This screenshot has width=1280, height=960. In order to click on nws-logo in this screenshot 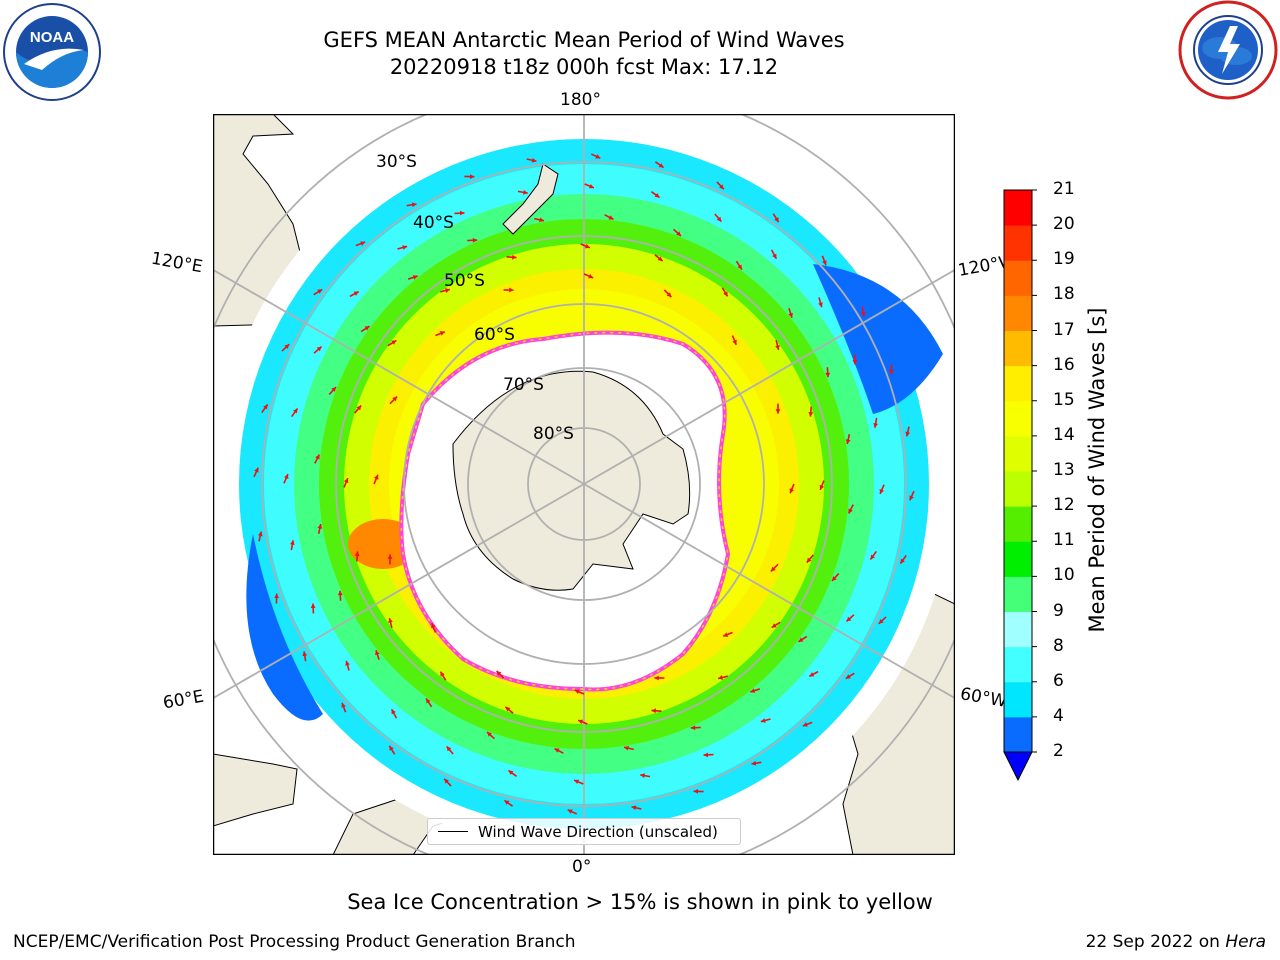, I will do `click(1228, 50)`.